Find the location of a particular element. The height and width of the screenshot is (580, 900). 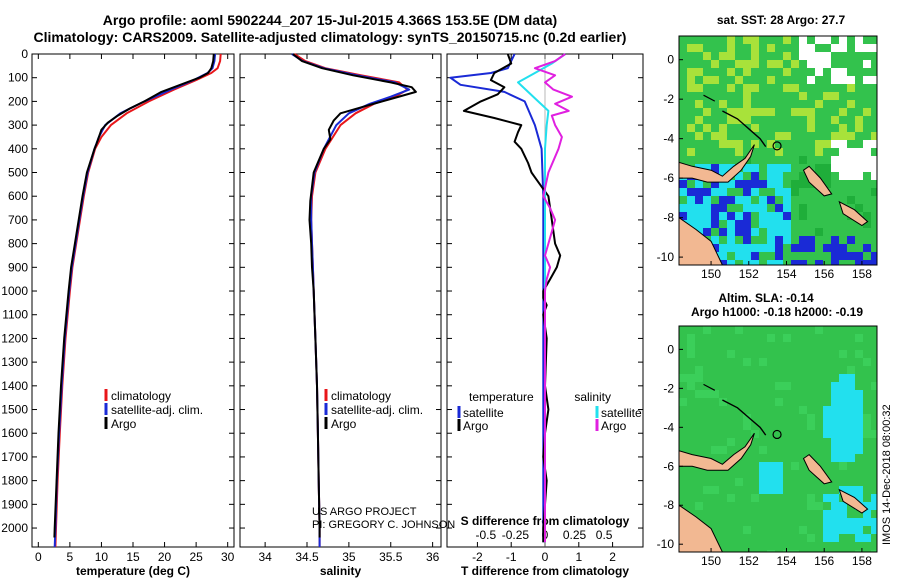

depth-tick-label: 900 is located at coordinates (18, 267).